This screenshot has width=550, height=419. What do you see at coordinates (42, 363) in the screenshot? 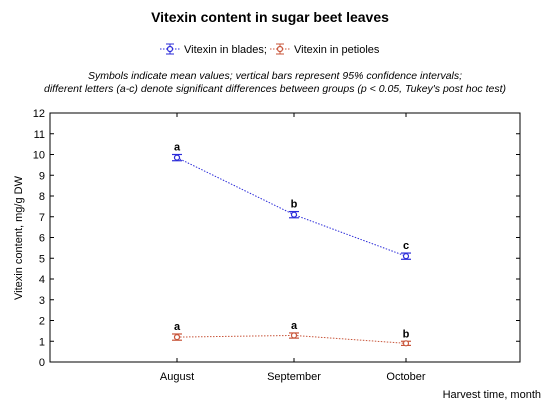
I see `y-tick-label: 0` at bounding box center [42, 363].